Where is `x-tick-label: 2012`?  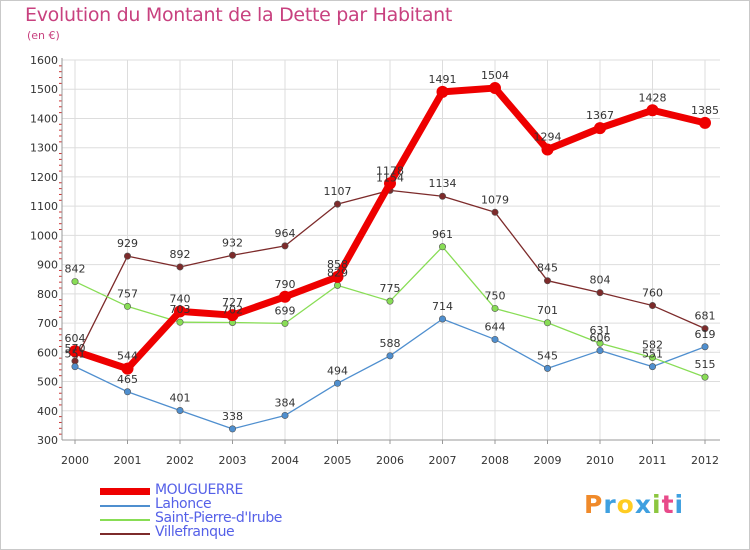
x-tick-label: 2012 is located at coordinates (705, 460).